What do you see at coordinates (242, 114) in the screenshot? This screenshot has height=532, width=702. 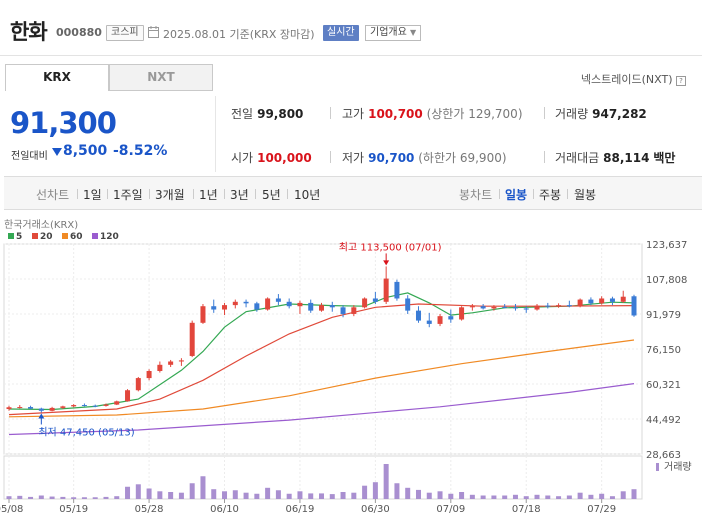 I see `prev-close-label: 전일` at bounding box center [242, 114].